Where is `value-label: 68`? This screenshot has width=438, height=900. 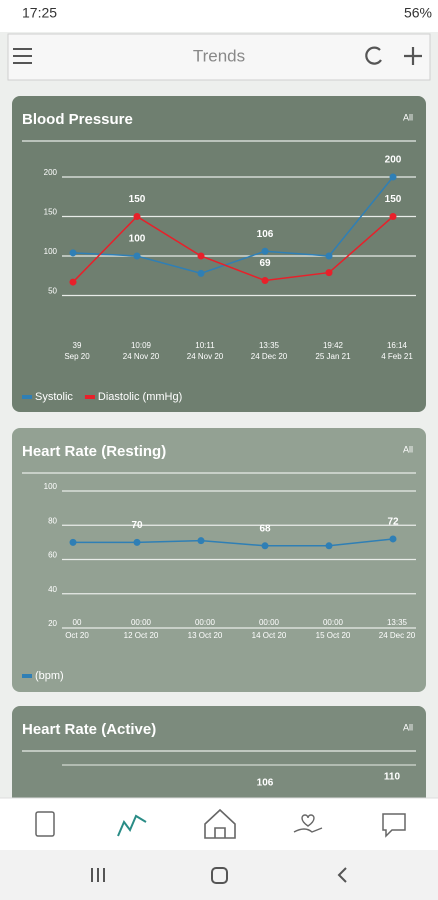
value-label: 68 is located at coordinates (265, 528).